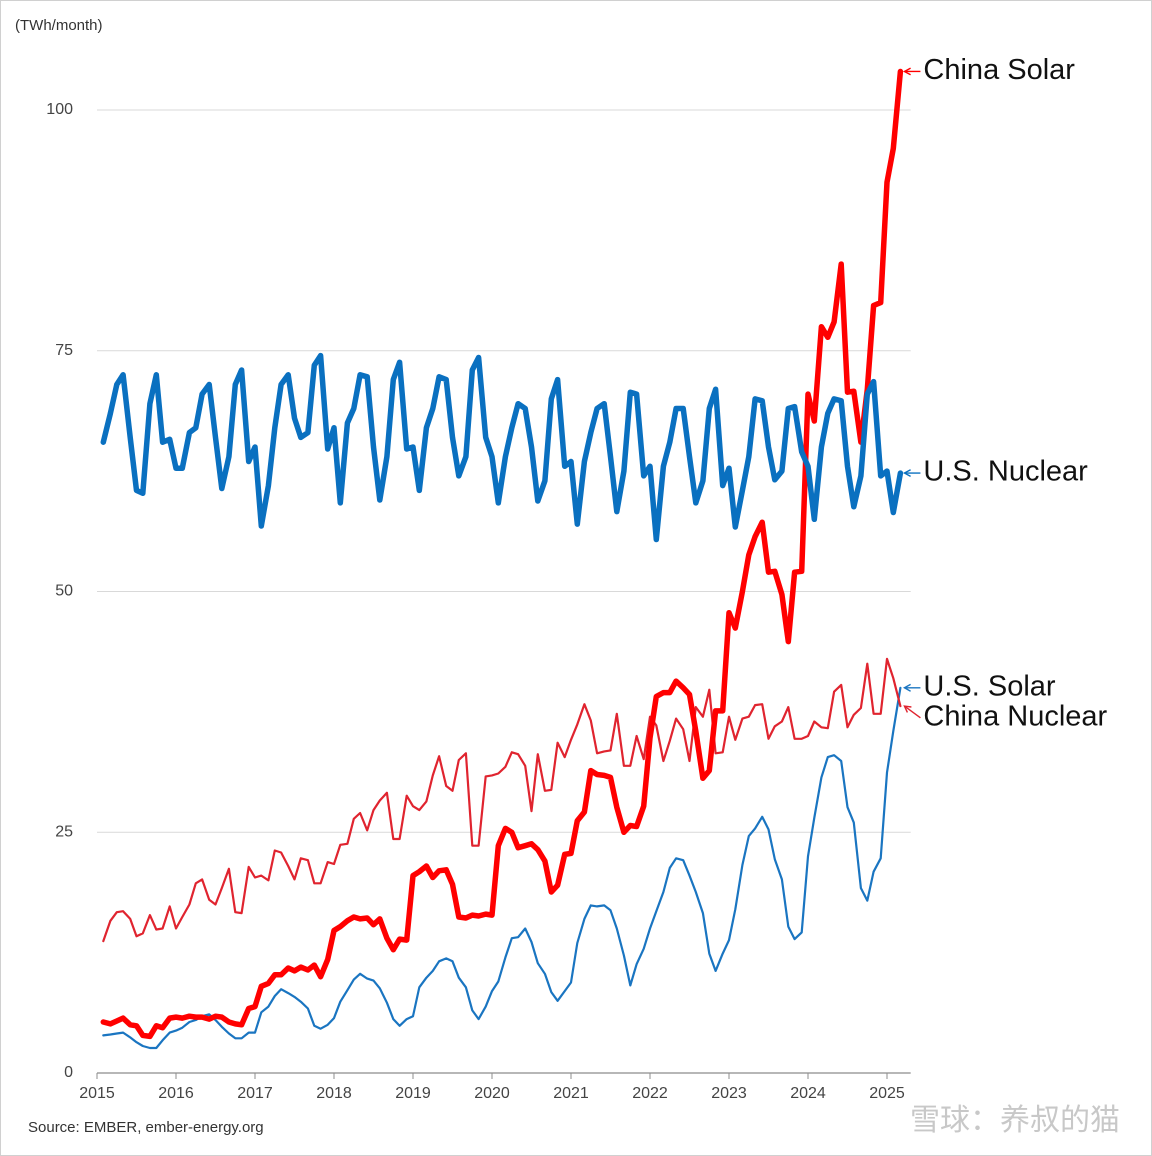  I want to click on series-line, so click(502, 447).